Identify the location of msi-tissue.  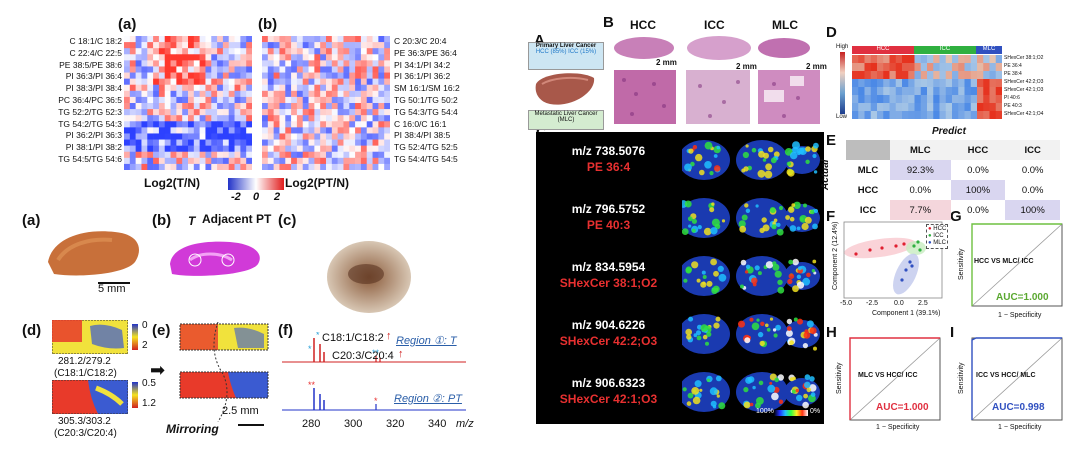
(802, 276).